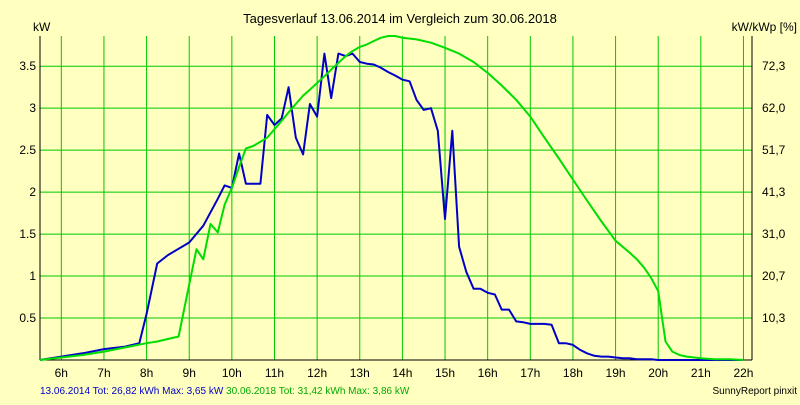 The image size is (800, 405). What do you see at coordinates (27, 318) in the screenshot?
I see `y-tick-label-left: 0.5` at bounding box center [27, 318].